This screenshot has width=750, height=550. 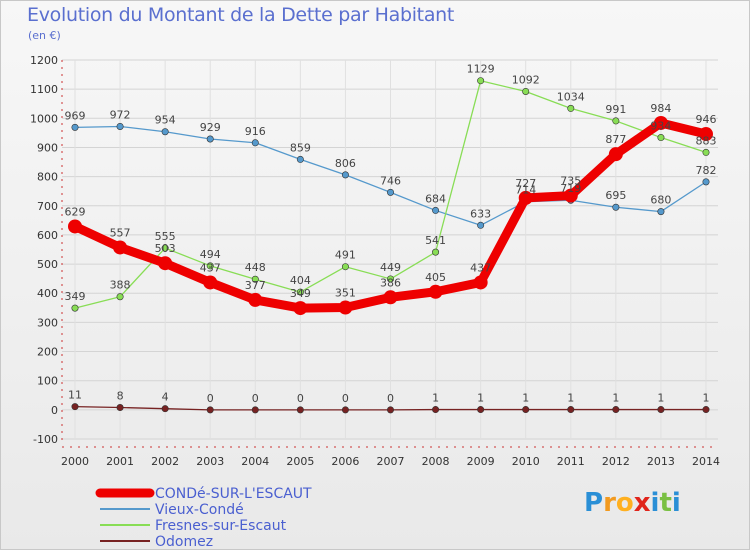 What do you see at coordinates (255, 285) in the screenshot?
I see `data-label-cond-sur-l-escaut: 377` at bounding box center [255, 285].